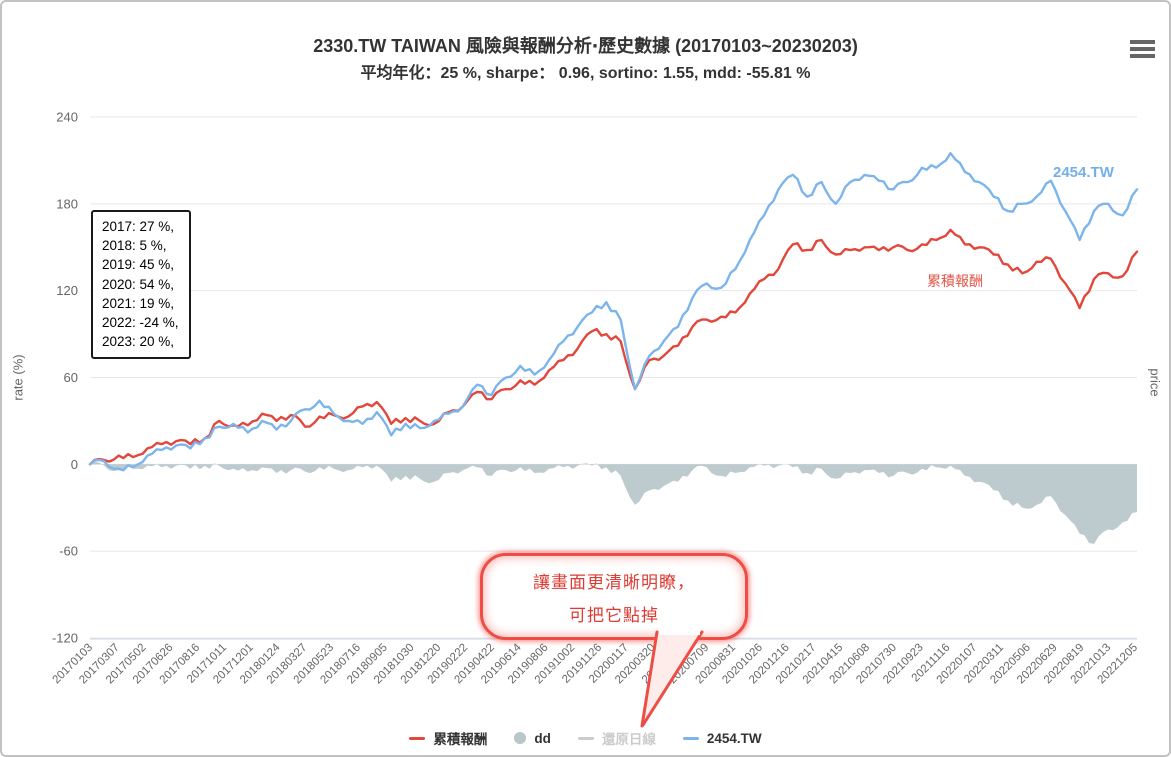  Describe the element at coordinates (67, 203) in the screenshot. I see `y-tick-label: 180` at that location.